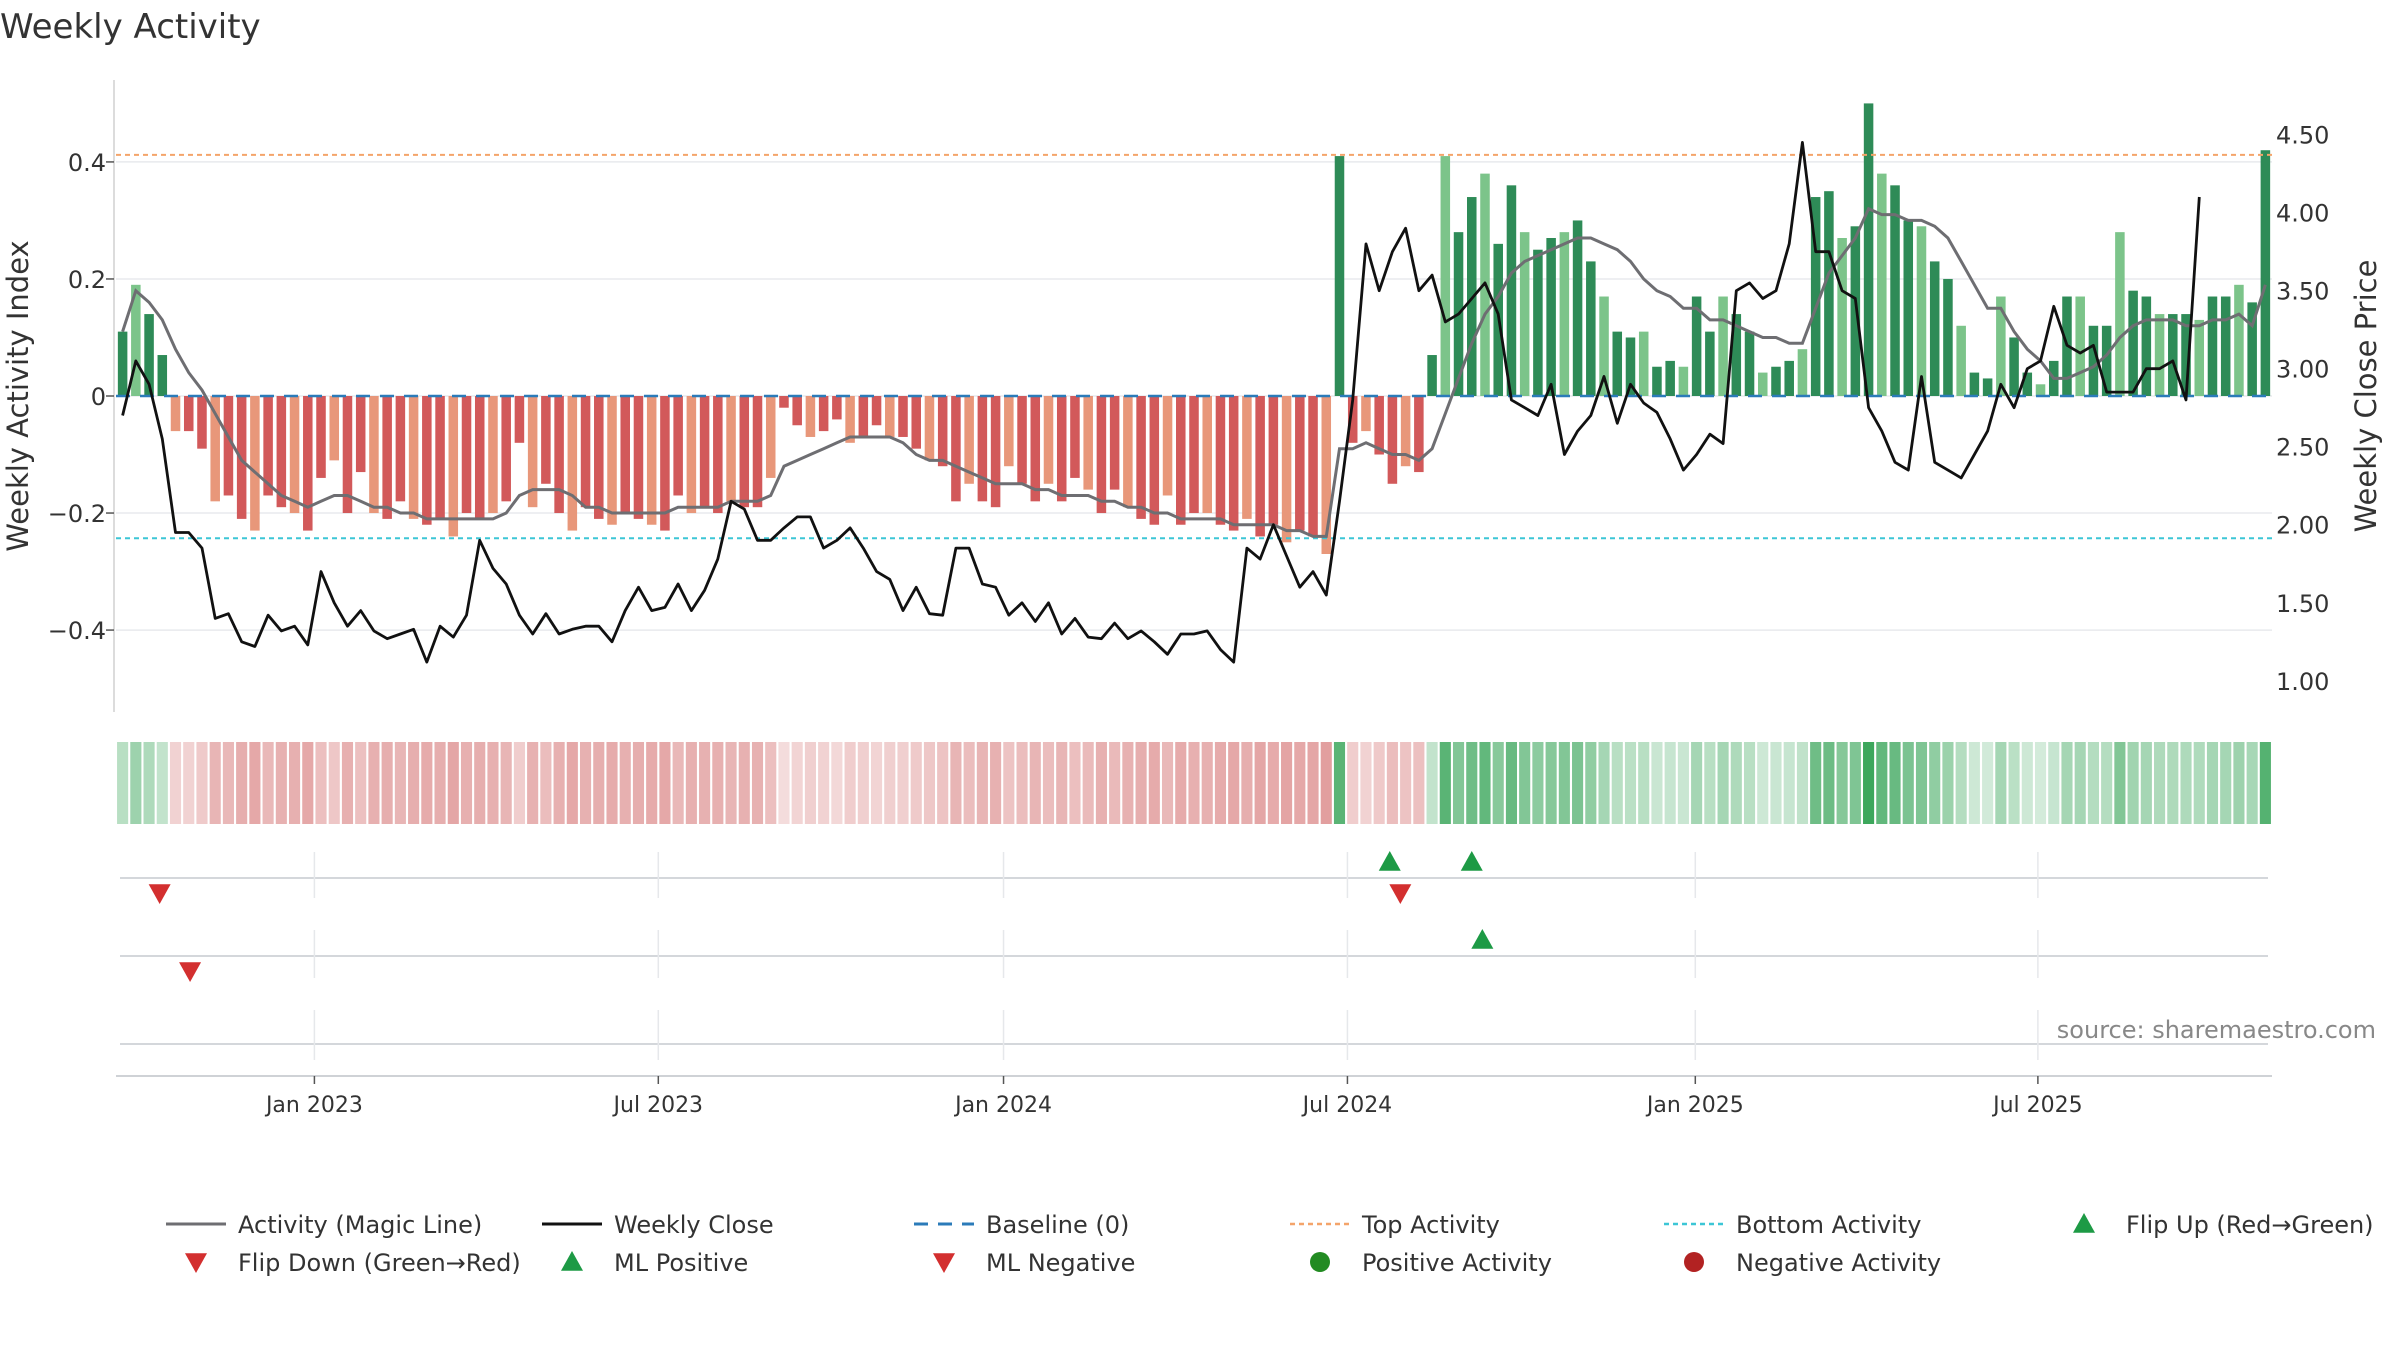  I want to click on right-tick-label: 4.50, so click(2302, 136).